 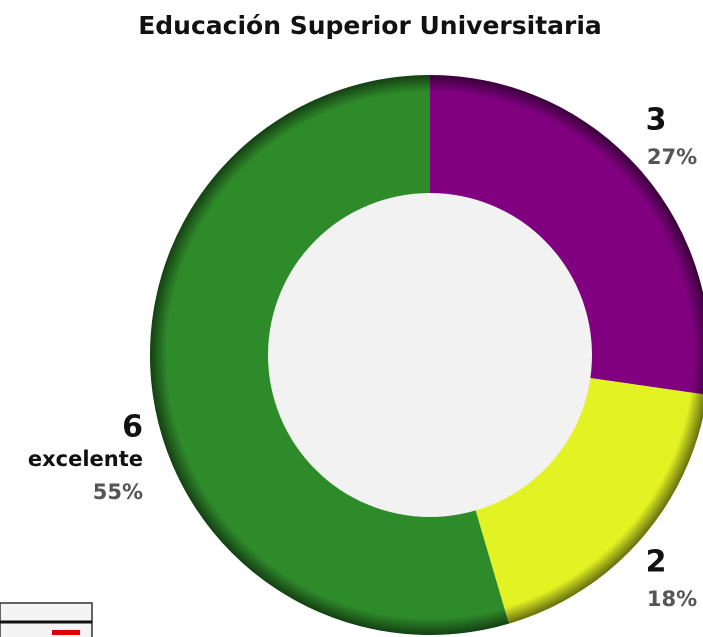 I want to click on legend-fragment, so click(x=46, y=619).